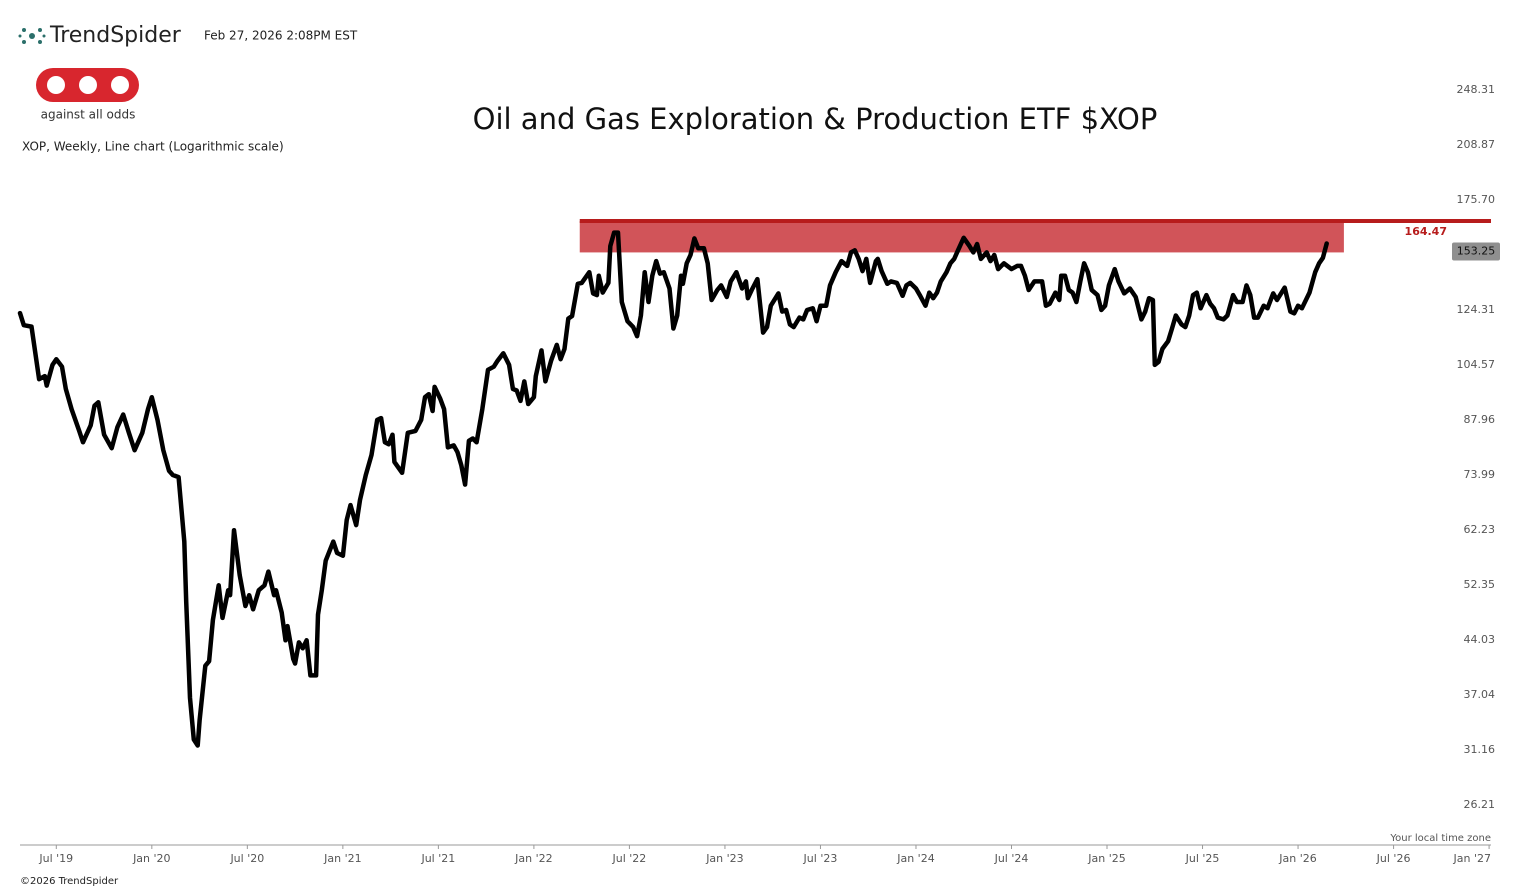  What do you see at coordinates (342, 858) in the screenshot?
I see `x-tick-label: Jan '21` at bounding box center [342, 858].